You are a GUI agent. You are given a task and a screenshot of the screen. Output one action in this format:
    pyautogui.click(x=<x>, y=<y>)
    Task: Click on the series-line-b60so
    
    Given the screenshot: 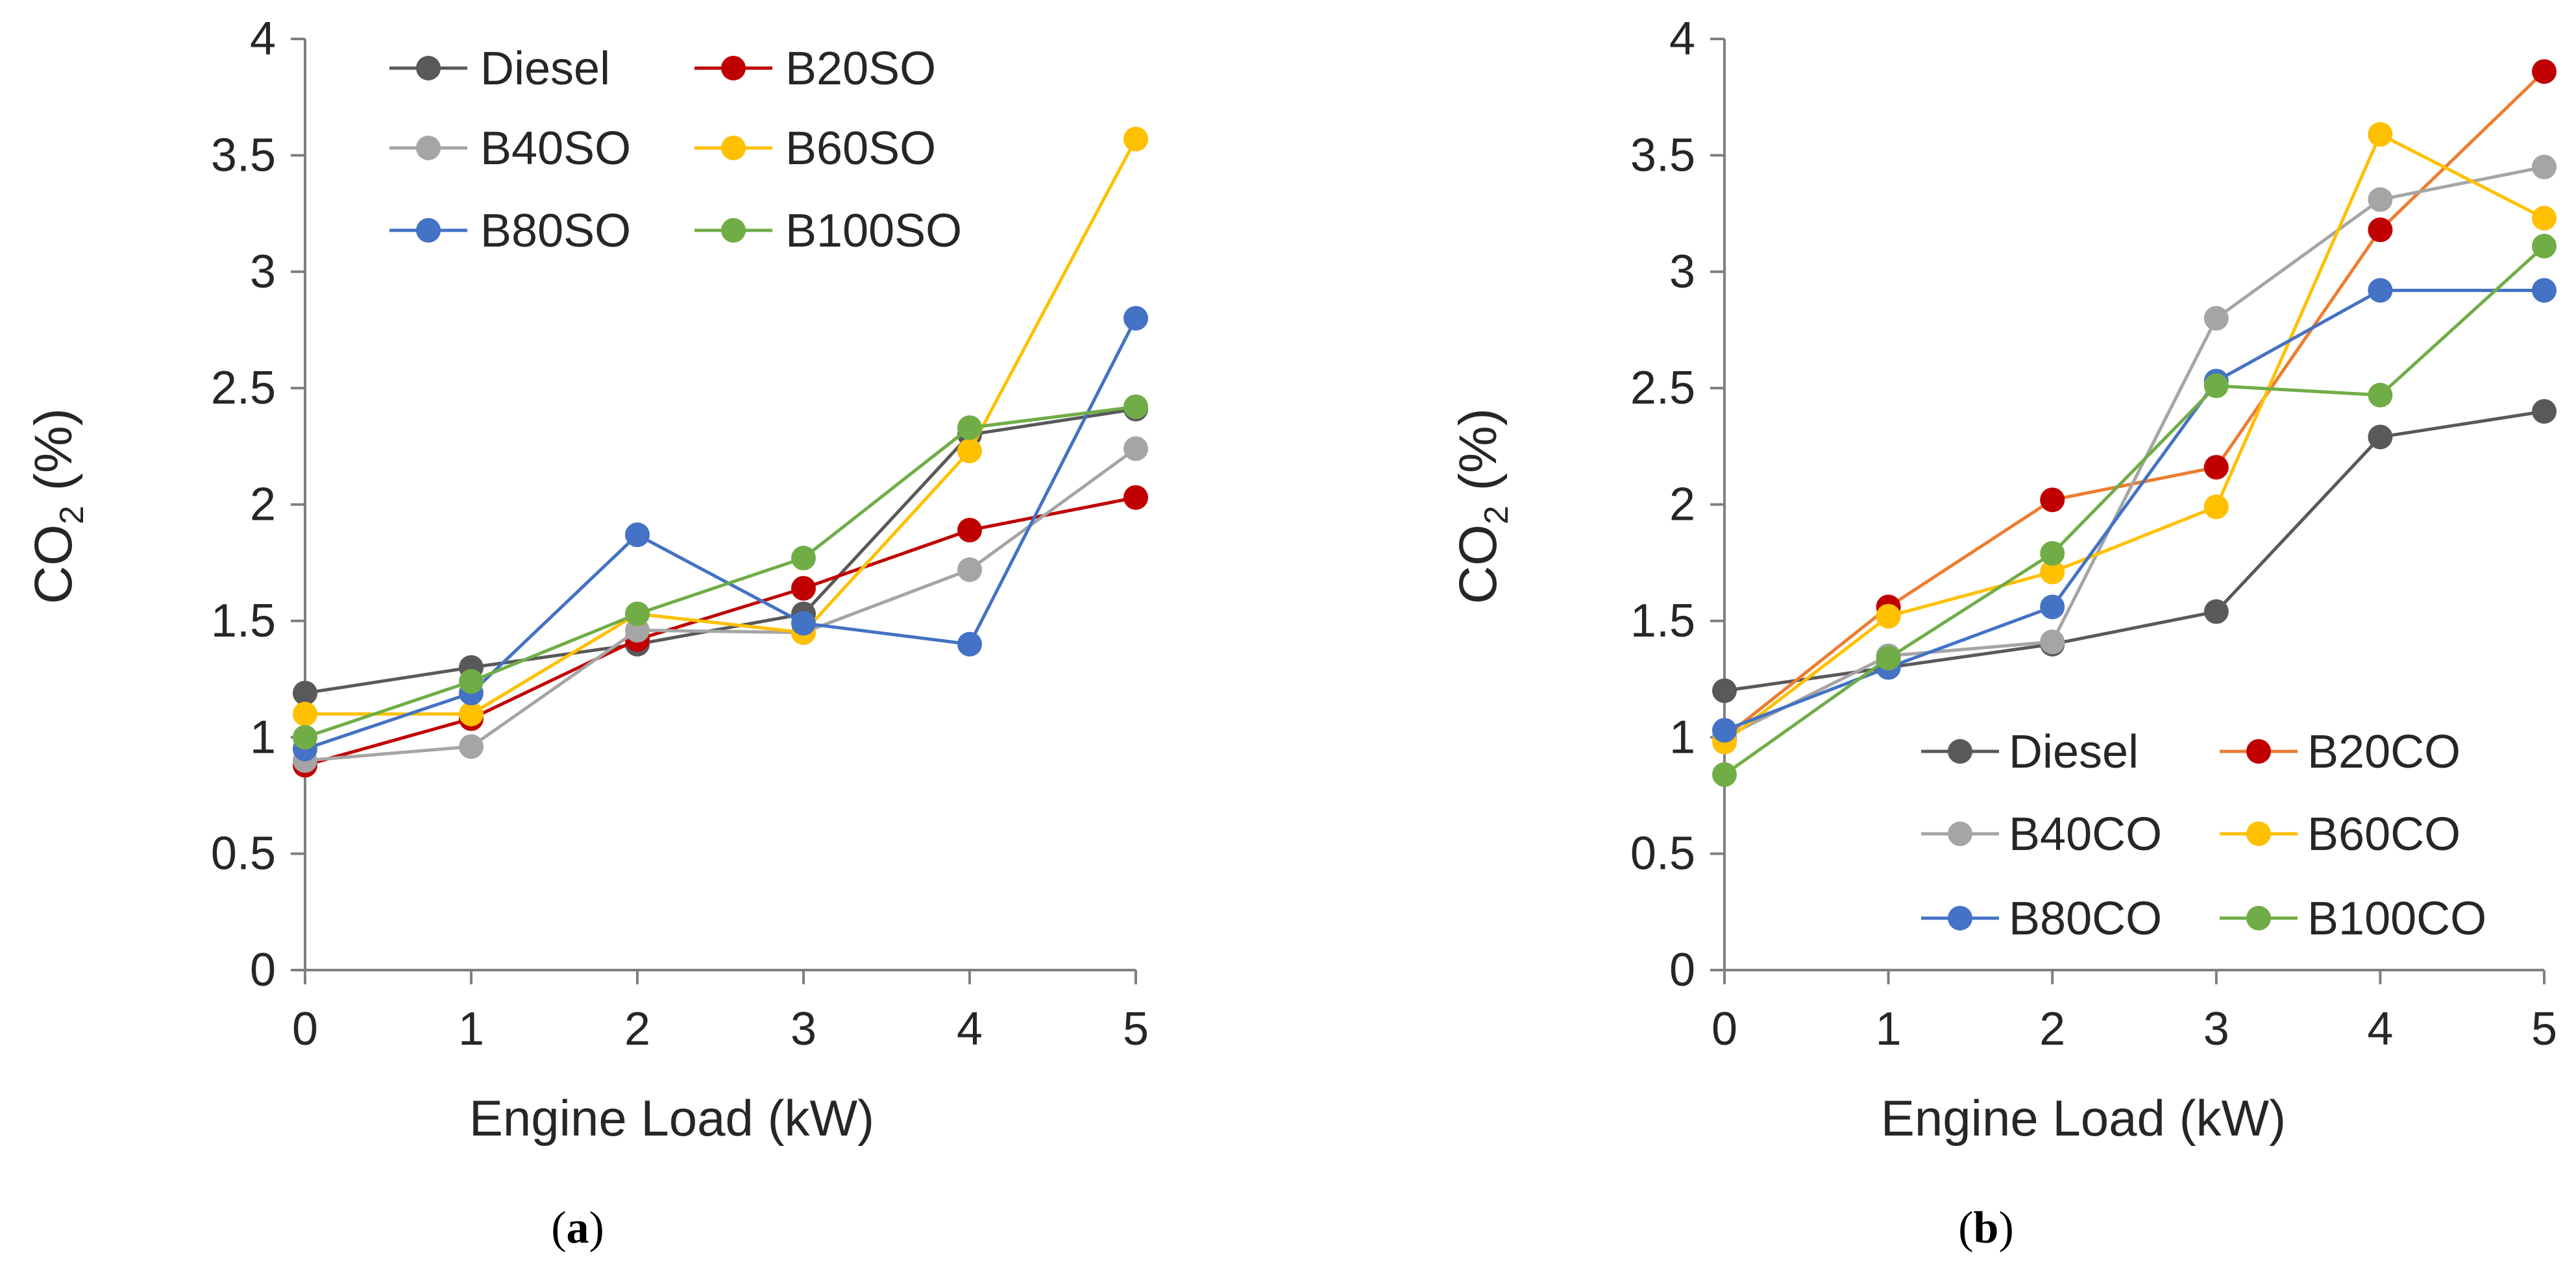 What is the action you would take?
    pyautogui.click(x=721, y=427)
    